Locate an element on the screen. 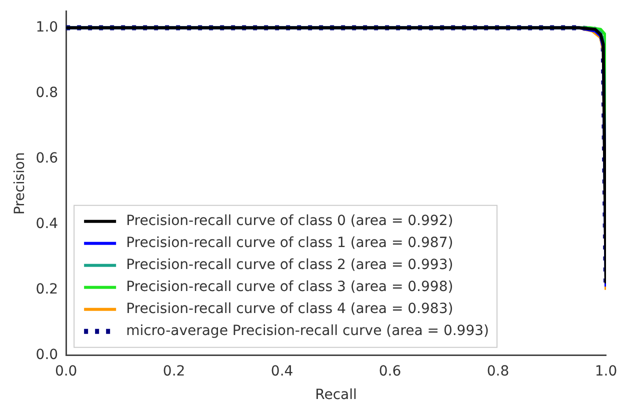 The width and height of the screenshot is (630, 412). x-tick-label: 0.0 is located at coordinates (66, 371).